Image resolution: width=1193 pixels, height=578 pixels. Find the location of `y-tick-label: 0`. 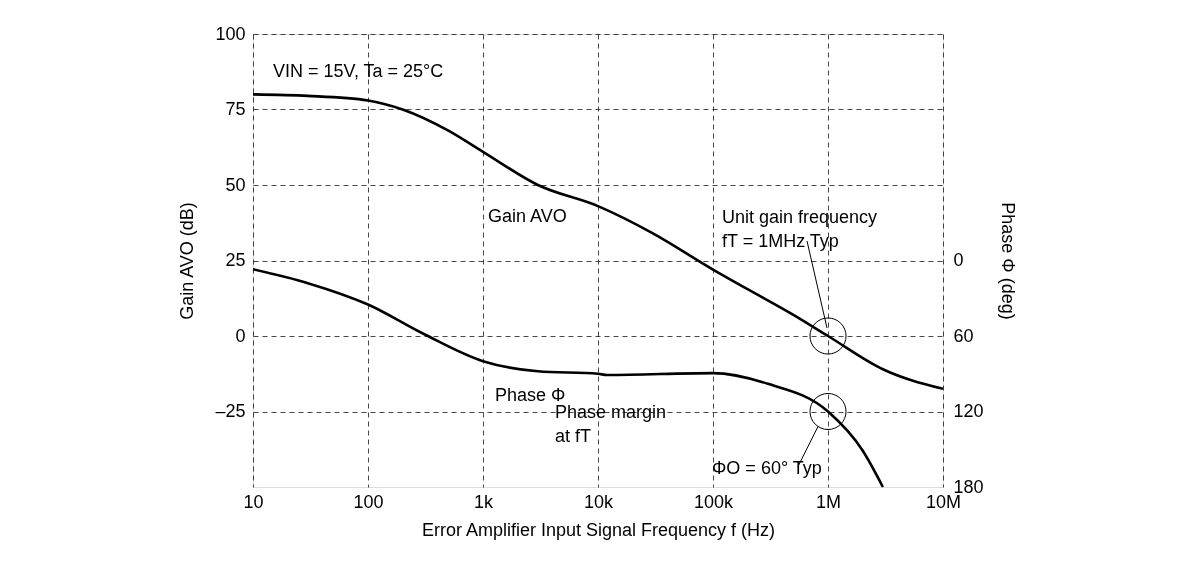

y-tick-label: 0 is located at coordinates (240, 335).